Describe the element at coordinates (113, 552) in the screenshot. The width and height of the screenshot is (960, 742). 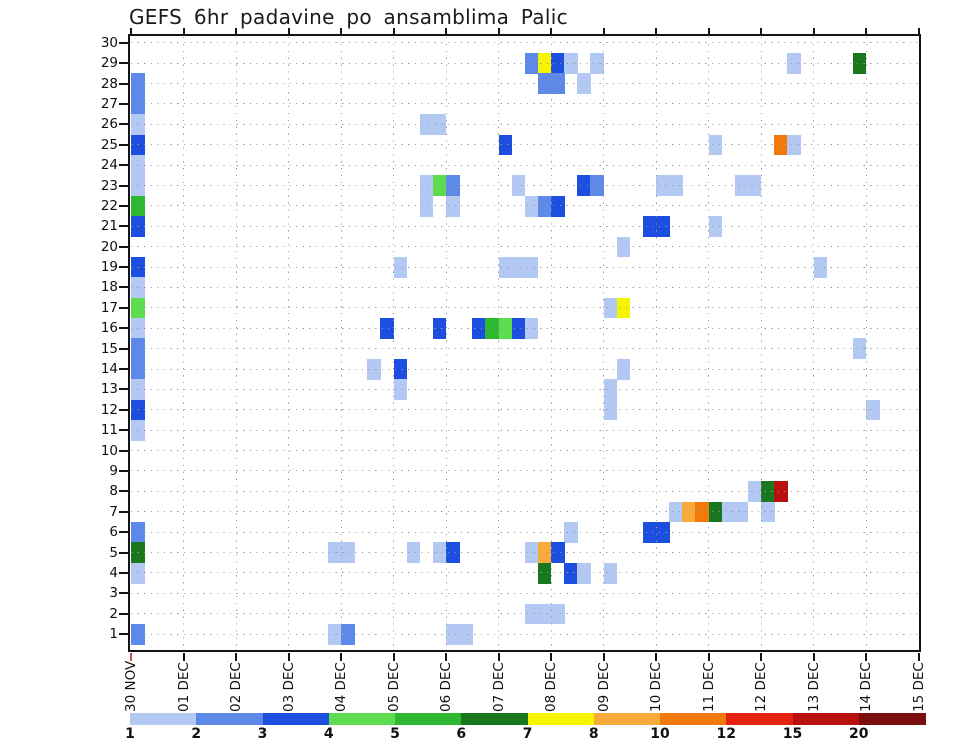
I see `y-axis-label: 5` at that location.